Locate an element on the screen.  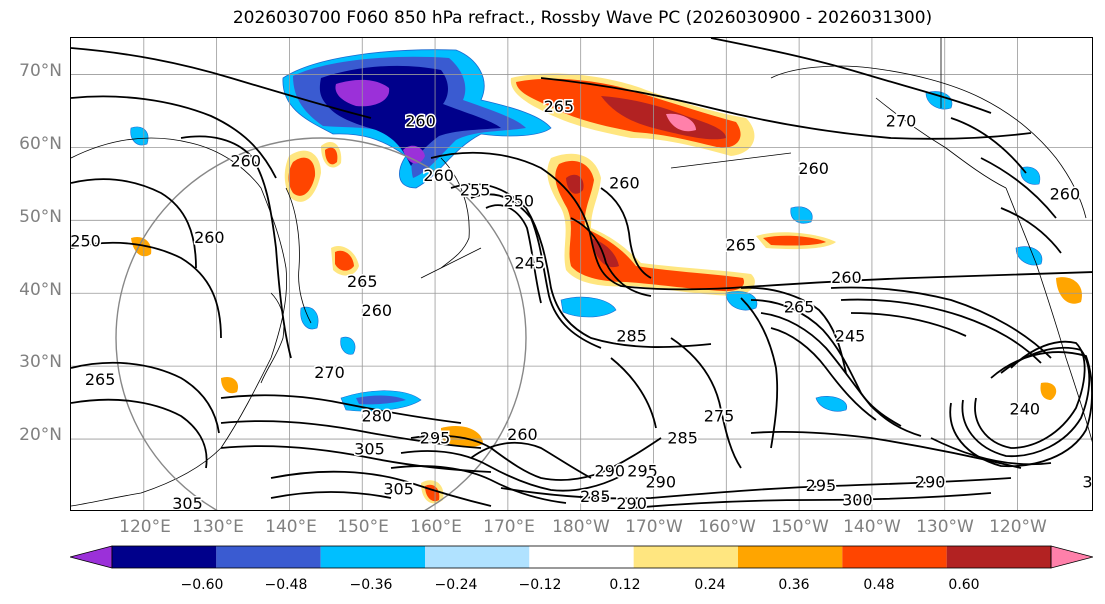
colorbar-label: 0.24 is located at coordinates (710, 585).